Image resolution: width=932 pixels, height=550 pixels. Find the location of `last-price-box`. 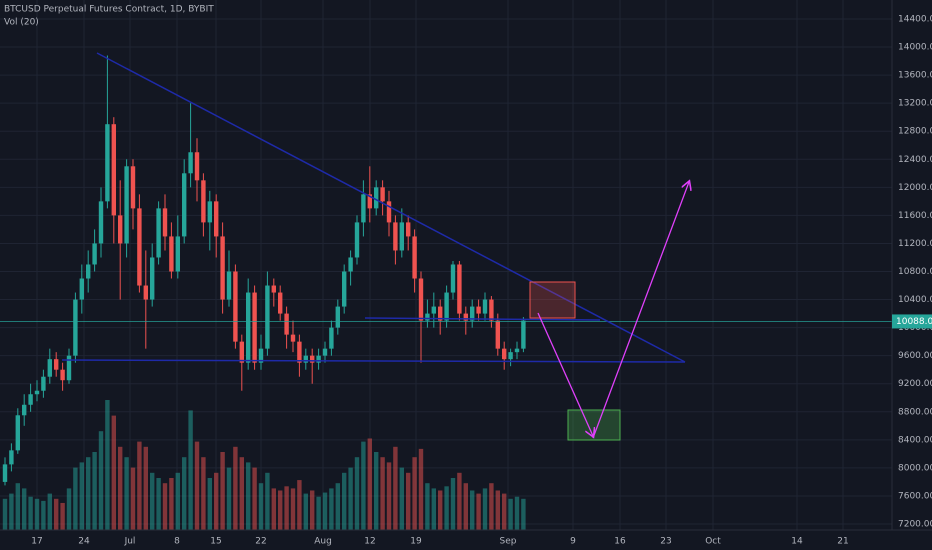

last-price-box is located at coordinates (912, 321).